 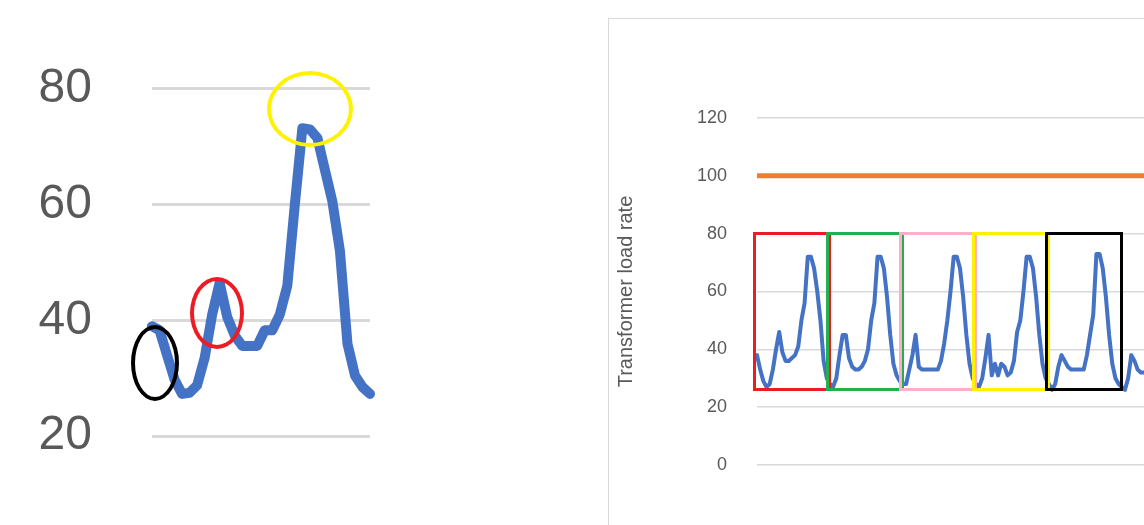 I want to click on y-axis-title: Transformer load rate, so click(x=624, y=291).